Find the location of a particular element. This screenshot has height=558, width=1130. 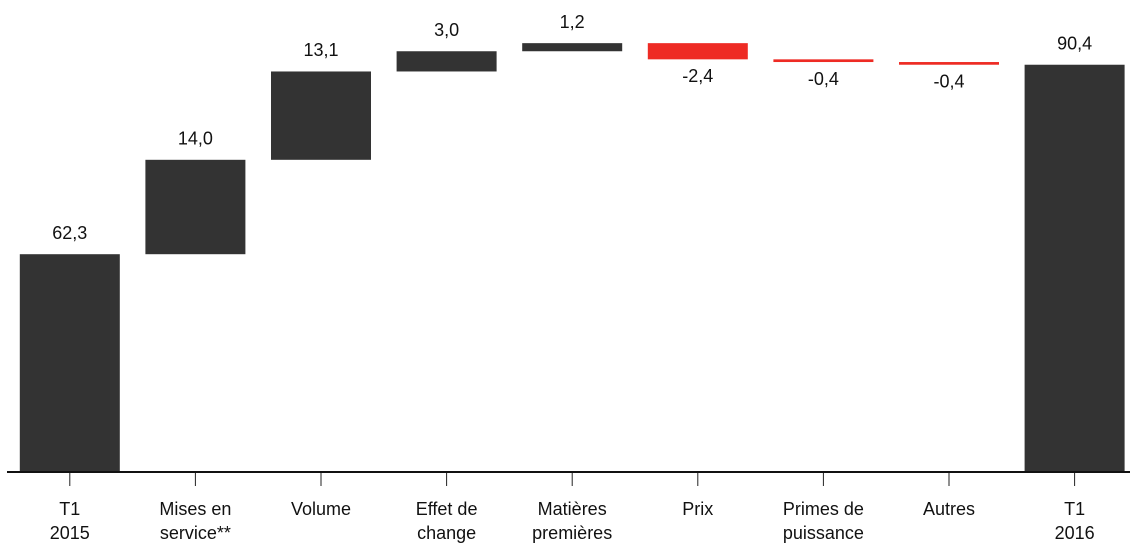

x-tick-label: Matières is located at coordinates (572, 509).